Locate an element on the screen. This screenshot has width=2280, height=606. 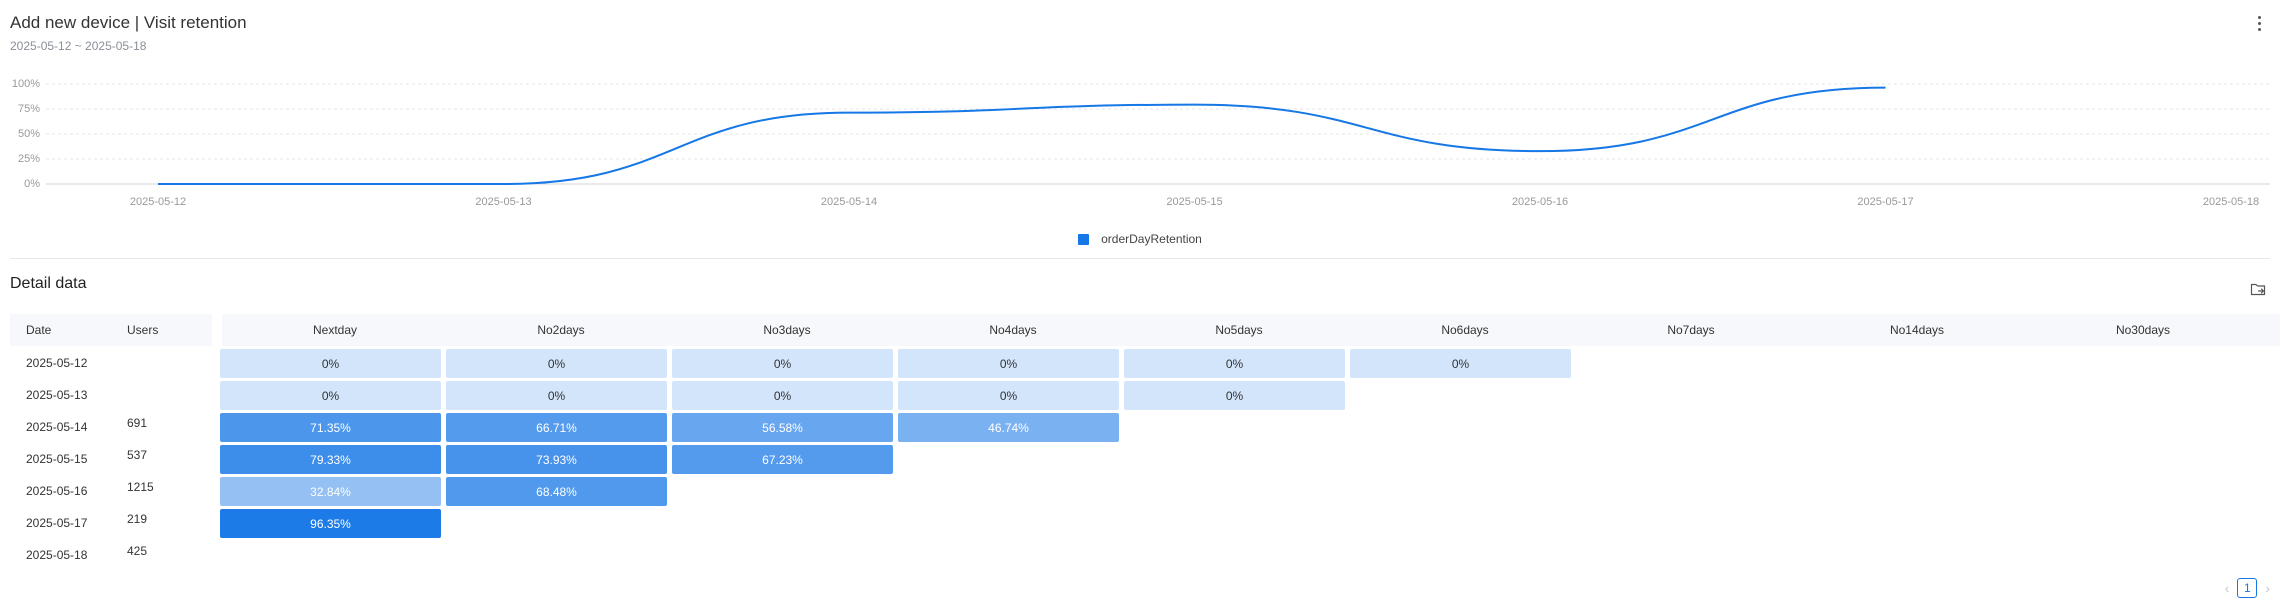
x-tick-label: 2025-05-12 is located at coordinates (158, 202).